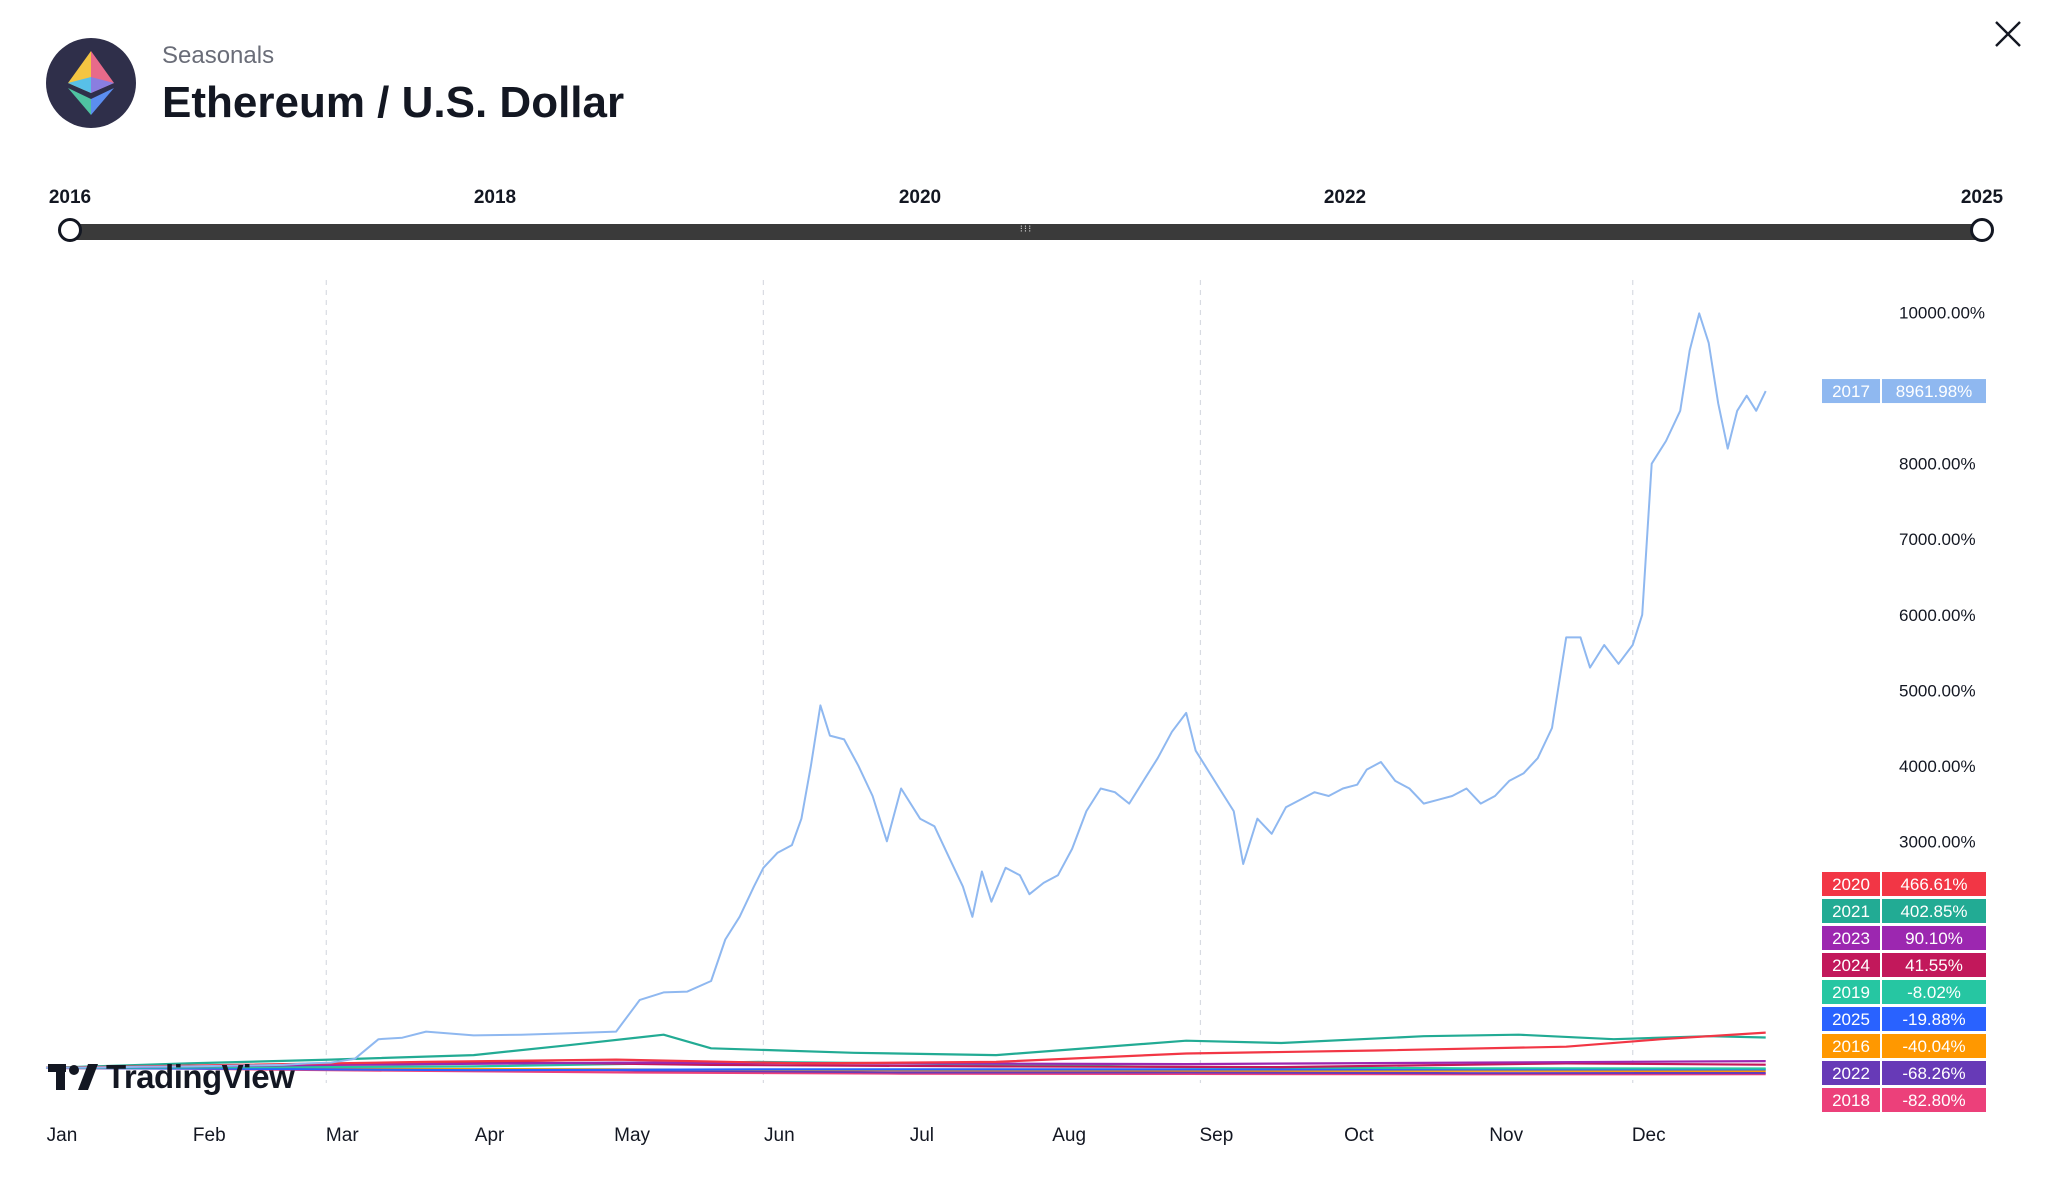  I want to click on legend-badge-2017-year-bg, so click(1851, 391).